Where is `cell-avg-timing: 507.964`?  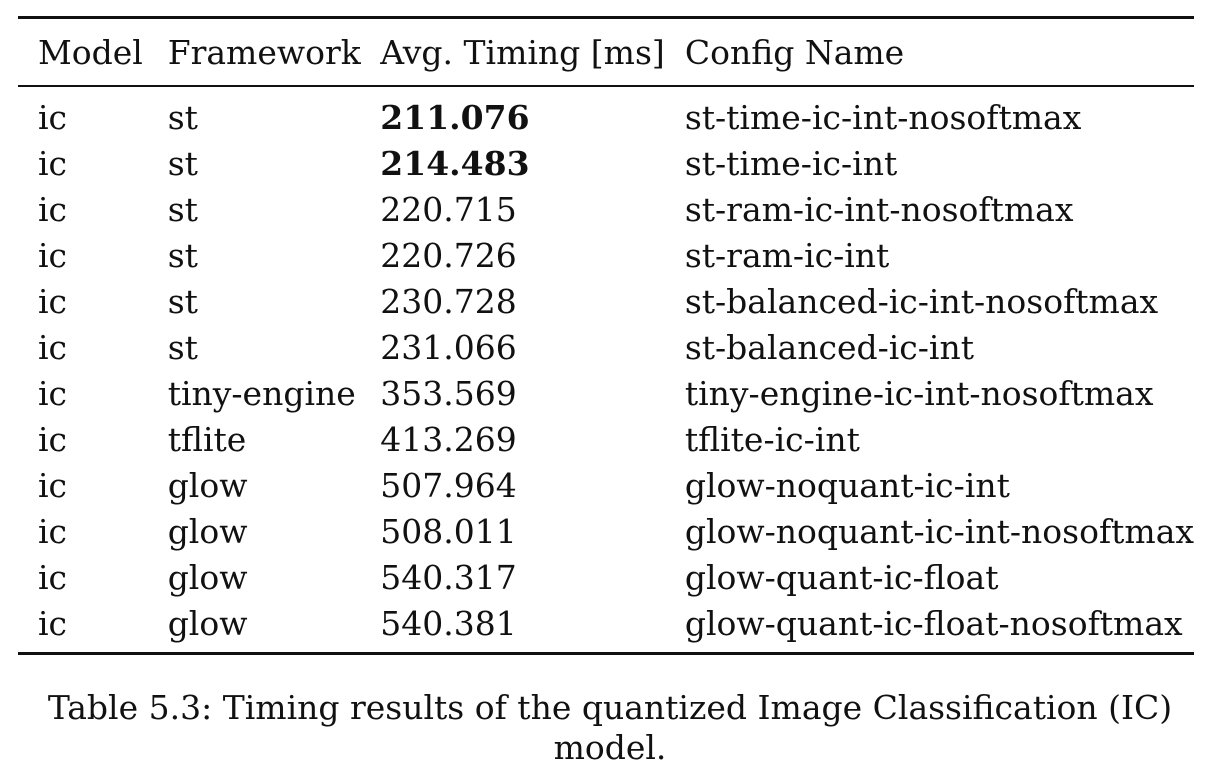
cell-avg-timing: 507.964 is located at coordinates (448, 485).